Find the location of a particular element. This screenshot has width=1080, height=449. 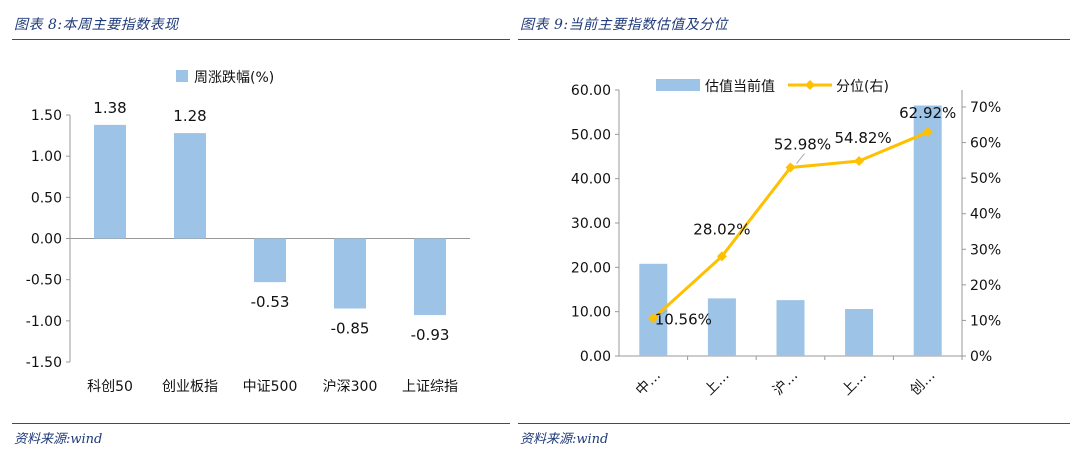

line-value-label: 28.02% is located at coordinates (721, 229).